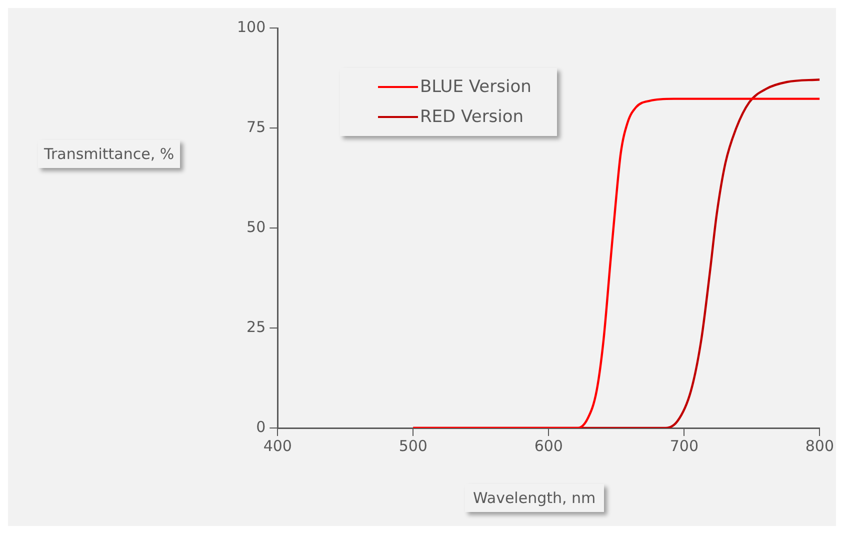 This screenshot has height=534, width=844. I want to click on y-tick-label: 0, so click(261, 427).